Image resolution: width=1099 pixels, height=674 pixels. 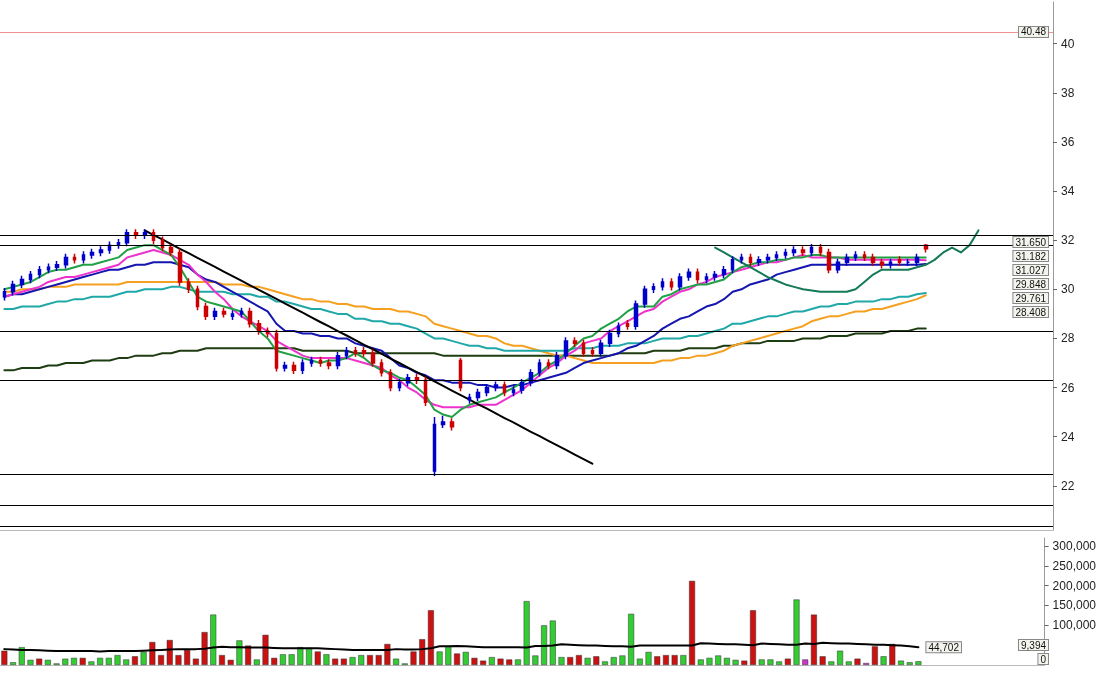 What do you see at coordinates (1068, 485) in the screenshot?
I see `y-tick-label: 22` at bounding box center [1068, 485].